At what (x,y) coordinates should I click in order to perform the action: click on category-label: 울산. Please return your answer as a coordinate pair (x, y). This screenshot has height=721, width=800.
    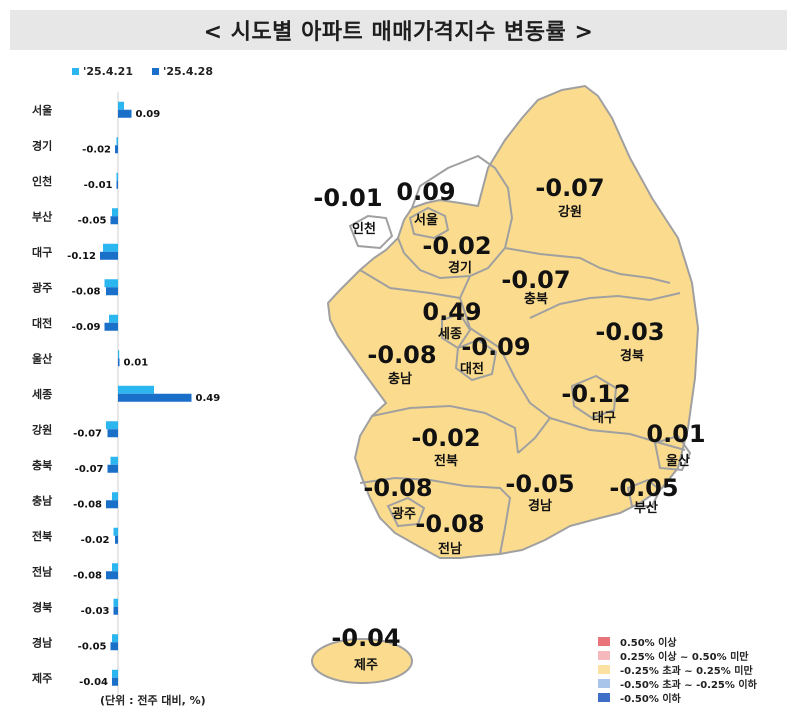
    Looking at the image, I should click on (42, 358).